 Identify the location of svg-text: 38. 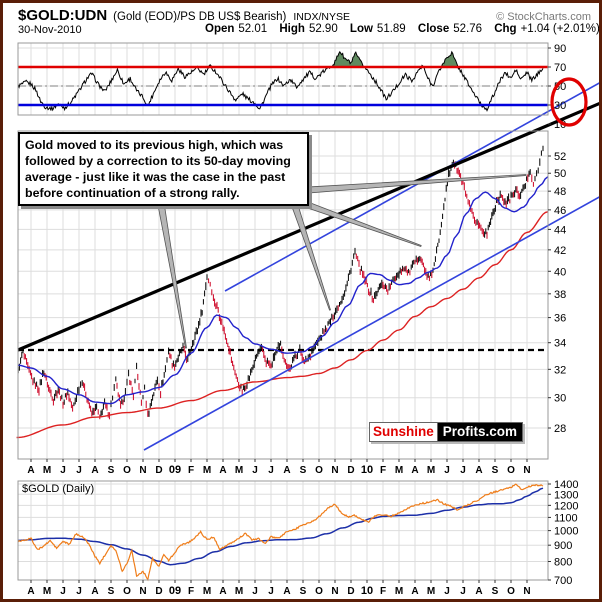
(560, 295).